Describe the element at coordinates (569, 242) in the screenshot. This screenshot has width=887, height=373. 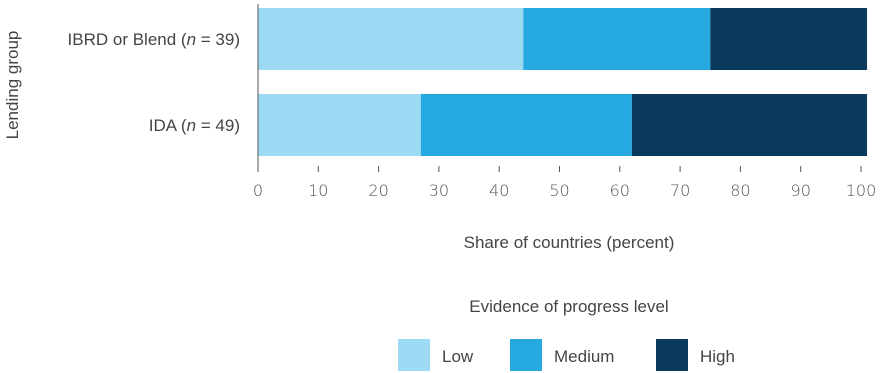
I see `x-axis-title: Share of countries (percent)` at that location.